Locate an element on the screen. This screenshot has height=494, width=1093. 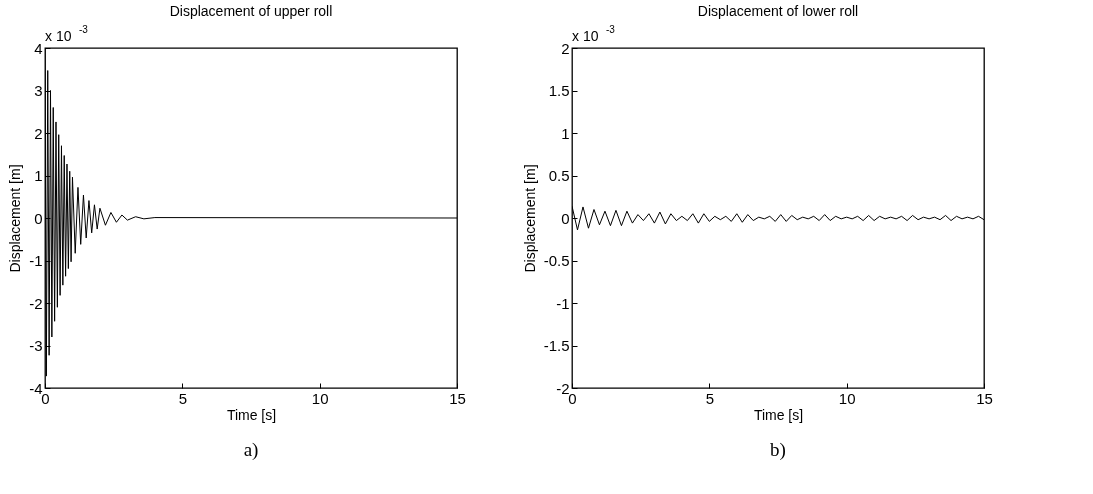
y-tick-label: -1.5 is located at coordinates (556, 345).